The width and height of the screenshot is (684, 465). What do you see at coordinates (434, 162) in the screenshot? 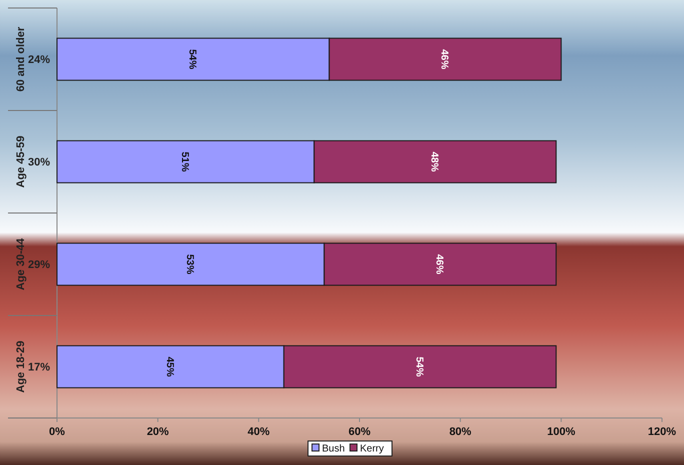
I see `data-label: 48%` at bounding box center [434, 162].